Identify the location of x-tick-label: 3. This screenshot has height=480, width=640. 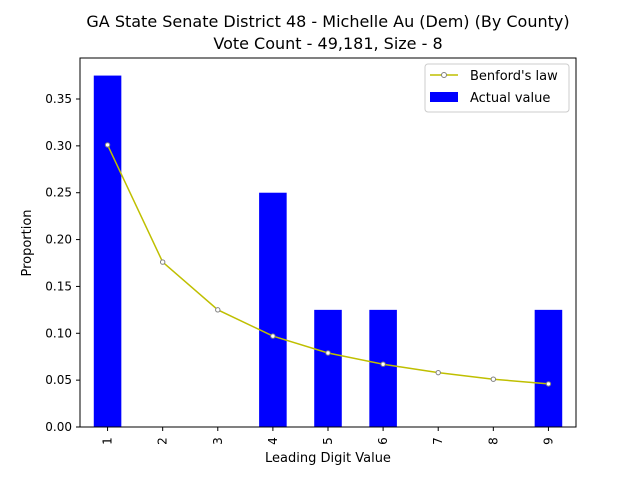
(218, 441).